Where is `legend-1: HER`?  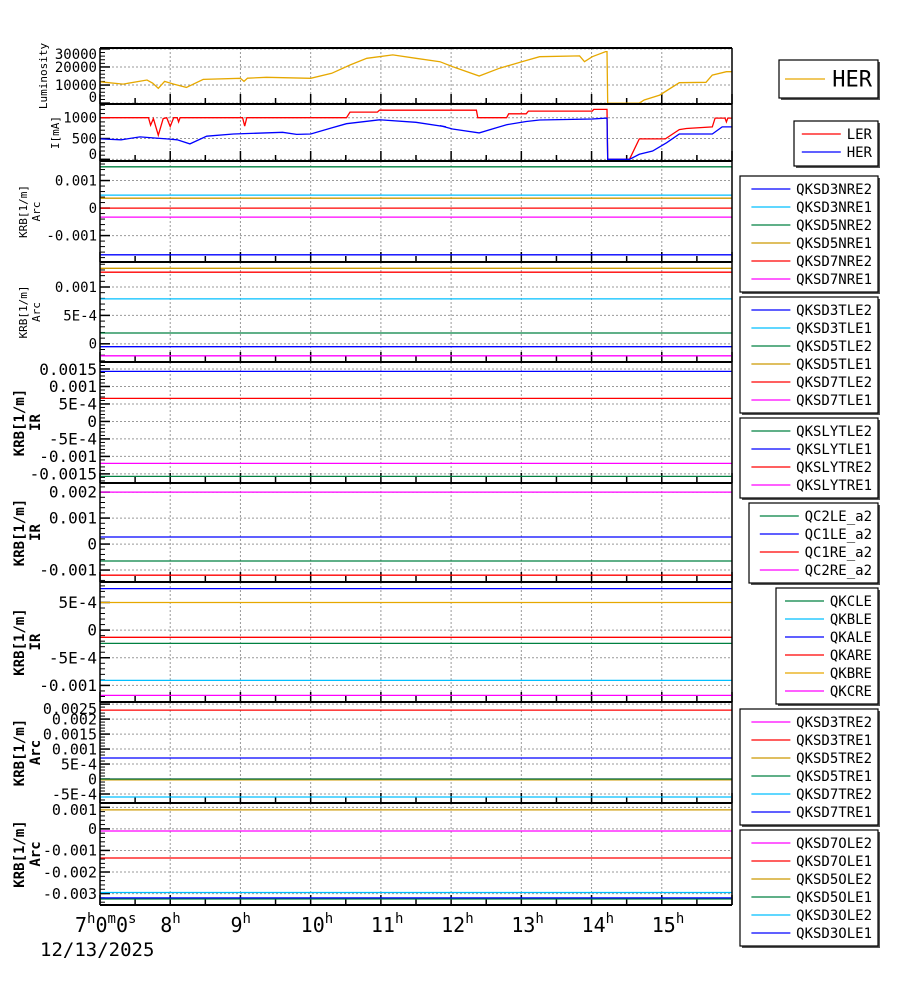
legend-1: HER is located at coordinates (829, 79).